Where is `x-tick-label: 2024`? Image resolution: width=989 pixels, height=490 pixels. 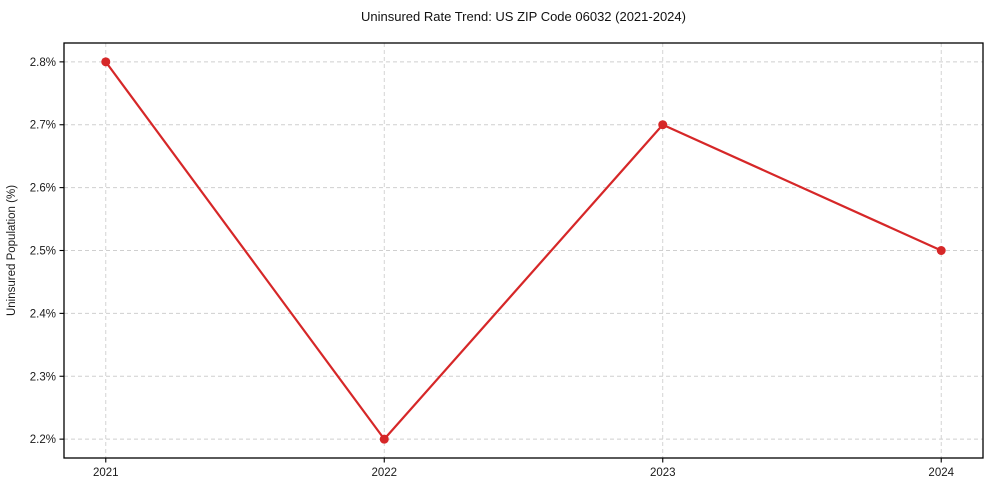
x-tick-label: 2024 is located at coordinates (941, 473).